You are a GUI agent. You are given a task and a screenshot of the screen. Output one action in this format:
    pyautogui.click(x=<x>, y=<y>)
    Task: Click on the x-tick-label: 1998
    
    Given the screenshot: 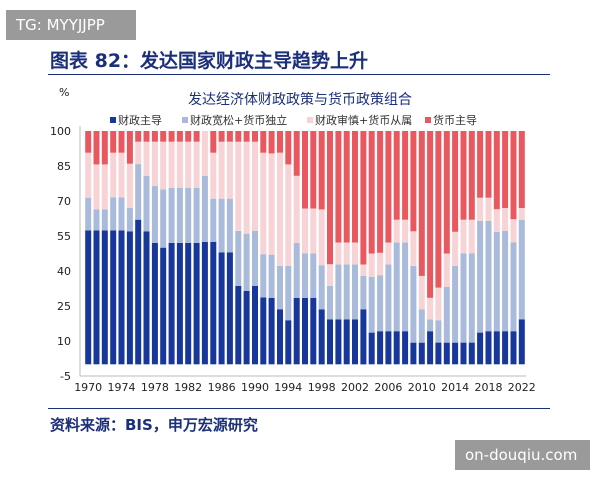 What is the action you would take?
    pyautogui.click(x=322, y=387)
    